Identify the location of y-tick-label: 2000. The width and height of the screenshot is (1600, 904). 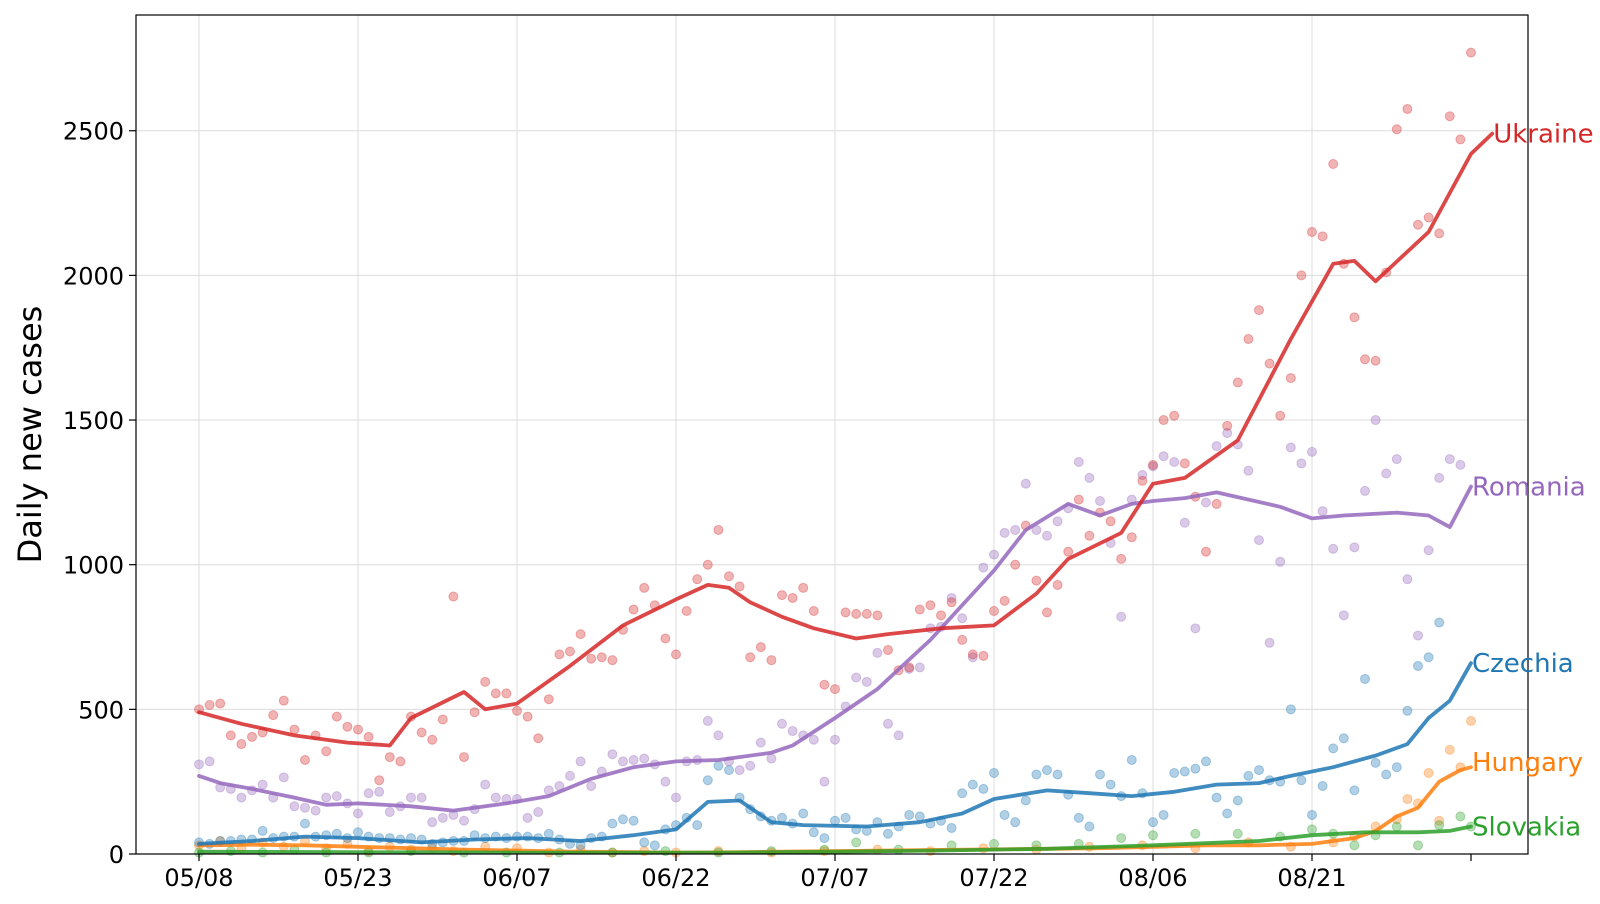
(93, 276).